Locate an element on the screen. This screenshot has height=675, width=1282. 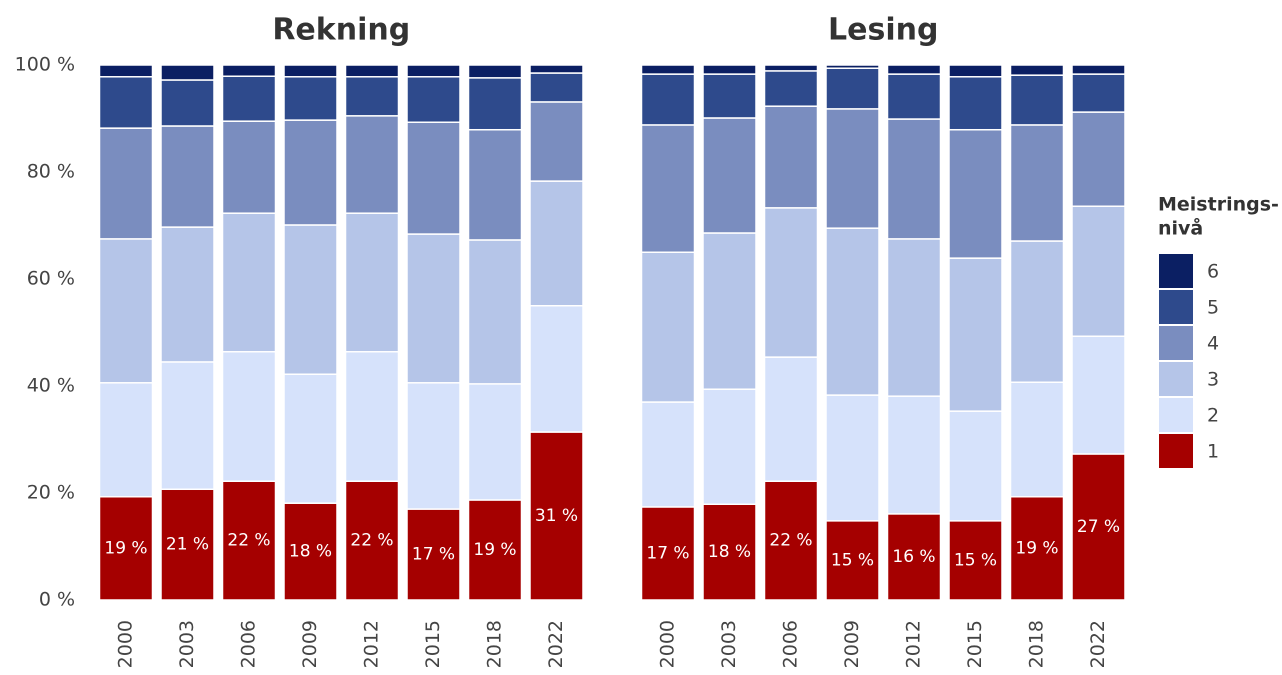
legend-label: 5 is located at coordinates (1213, 308).